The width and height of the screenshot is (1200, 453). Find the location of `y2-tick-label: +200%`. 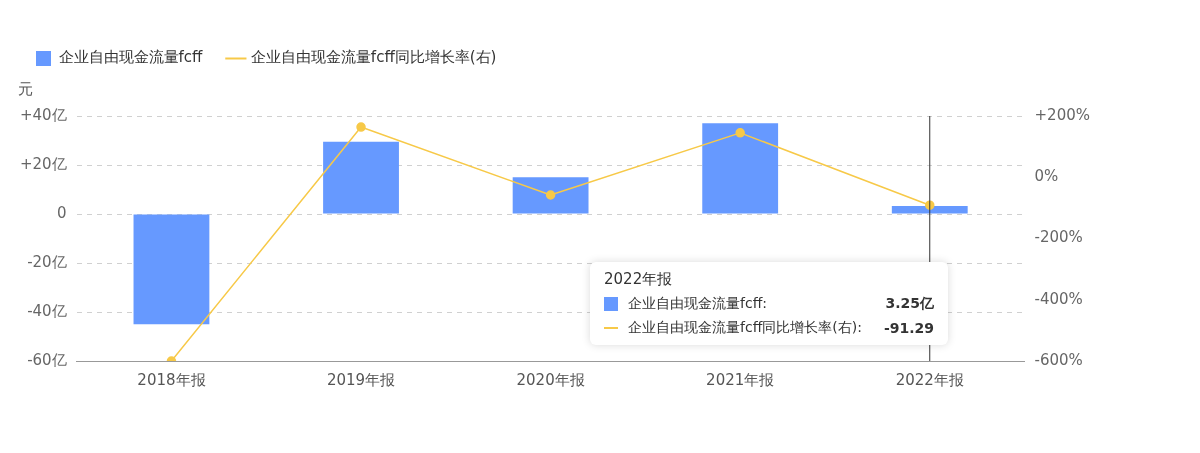

y2-tick-label: +200% is located at coordinates (1062, 114).